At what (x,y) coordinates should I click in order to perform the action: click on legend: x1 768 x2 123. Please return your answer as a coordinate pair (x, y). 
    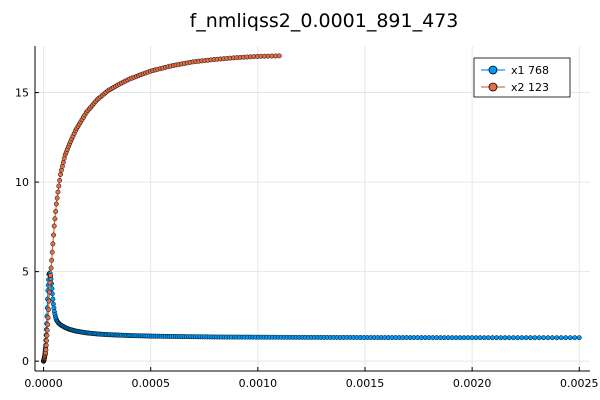
    Looking at the image, I should click on (522, 77).